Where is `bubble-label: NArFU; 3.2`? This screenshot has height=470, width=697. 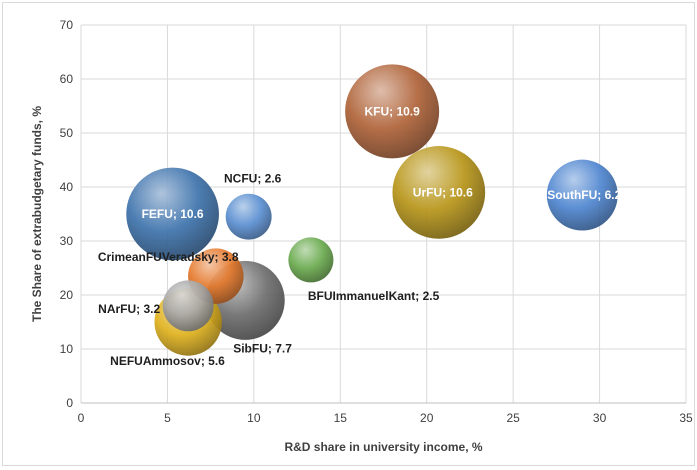
bubble-label: NArFU; 3.2 is located at coordinates (129, 309).